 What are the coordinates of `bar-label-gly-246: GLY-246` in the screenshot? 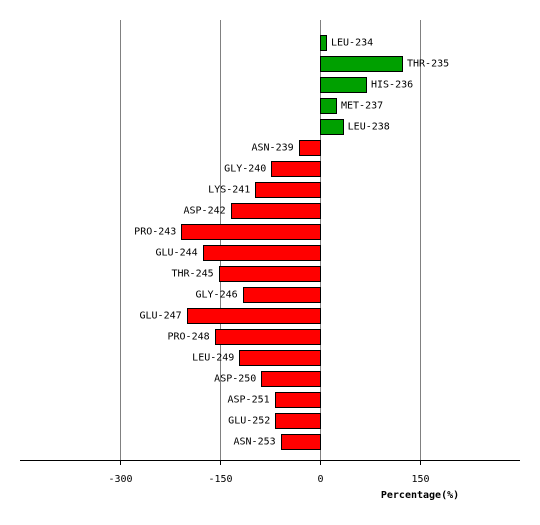 It's located at (217, 295).